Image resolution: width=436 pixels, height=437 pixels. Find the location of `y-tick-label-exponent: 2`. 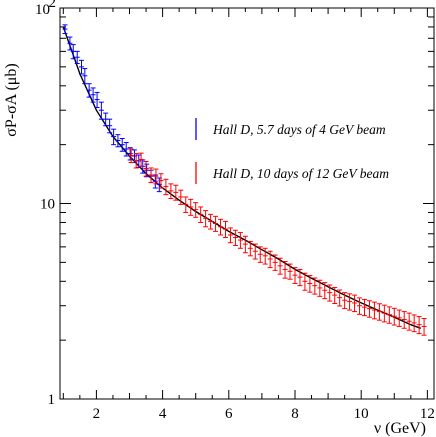

y-tick-label-exponent: 2 is located at coordinates (53, 5).